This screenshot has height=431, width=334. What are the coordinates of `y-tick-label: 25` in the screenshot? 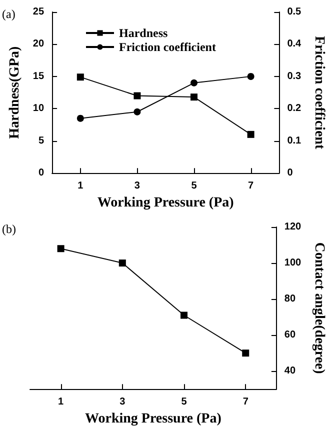 It's located at (38, 12).